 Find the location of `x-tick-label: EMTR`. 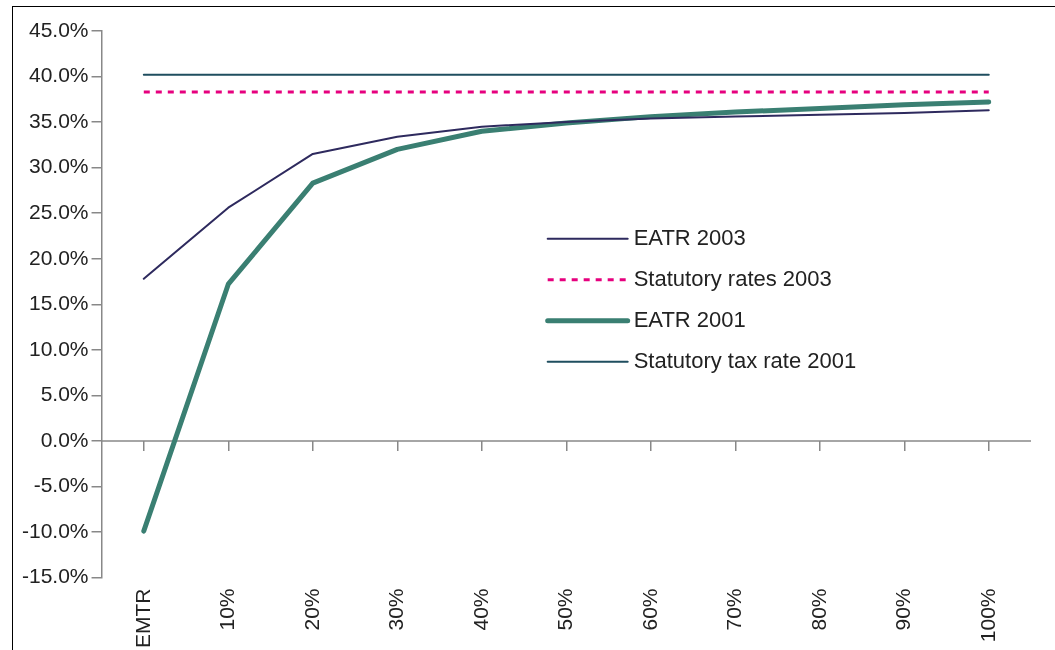

x-tick-label: EMTR is located at coordinates (142, 618).